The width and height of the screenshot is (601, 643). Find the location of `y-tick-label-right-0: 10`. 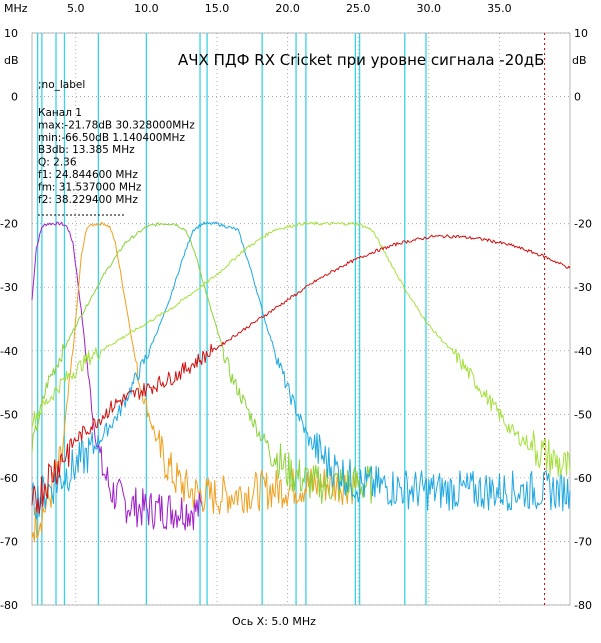

y-tick-label-right-0: 10 is located at coordinates (581, 33).